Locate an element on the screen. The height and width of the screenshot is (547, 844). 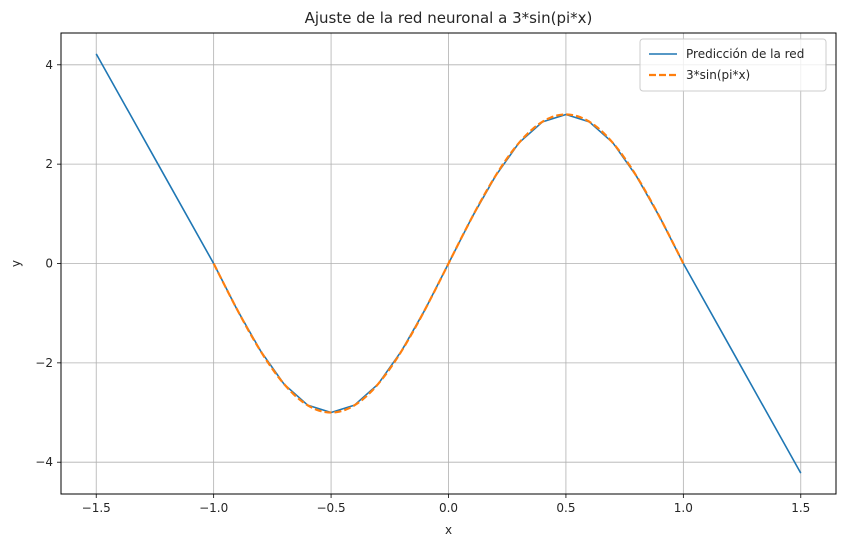
legend-label-0: Predicción de la red is located at coordinates (745, 54).